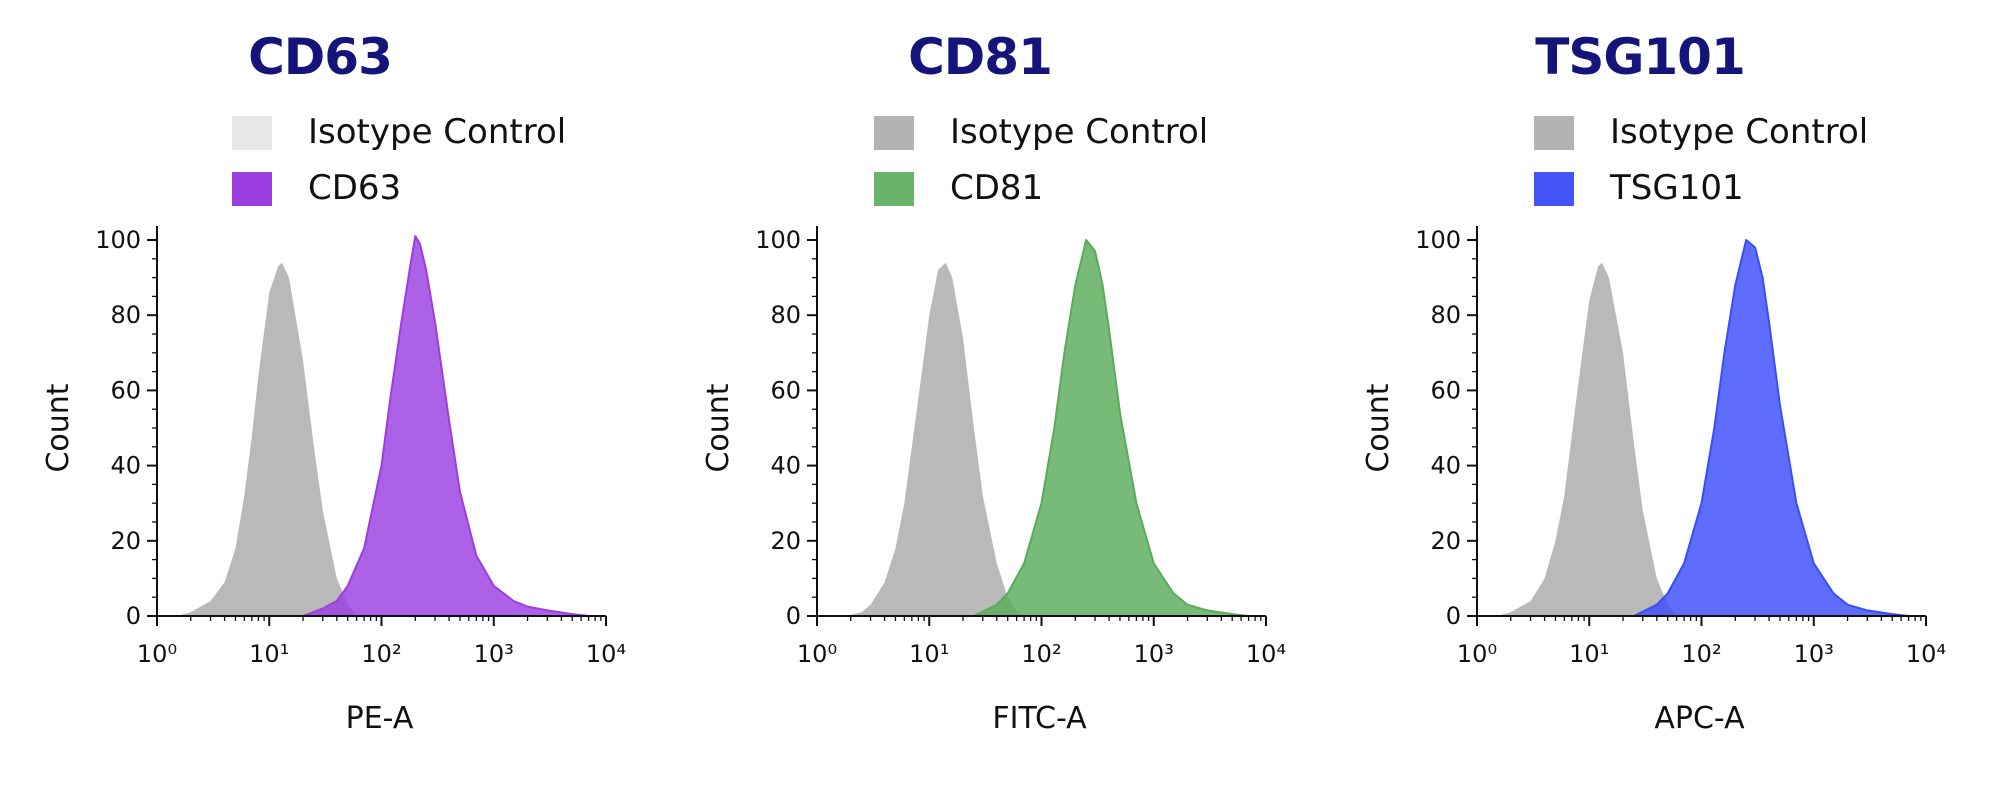 Image resolution: width=1999 pixels, height=787 pixels. What do you see at coordinates (380, 718) in the screenshot?
I see `x-axis-title: PE-A` at bounding box center [380, 718].